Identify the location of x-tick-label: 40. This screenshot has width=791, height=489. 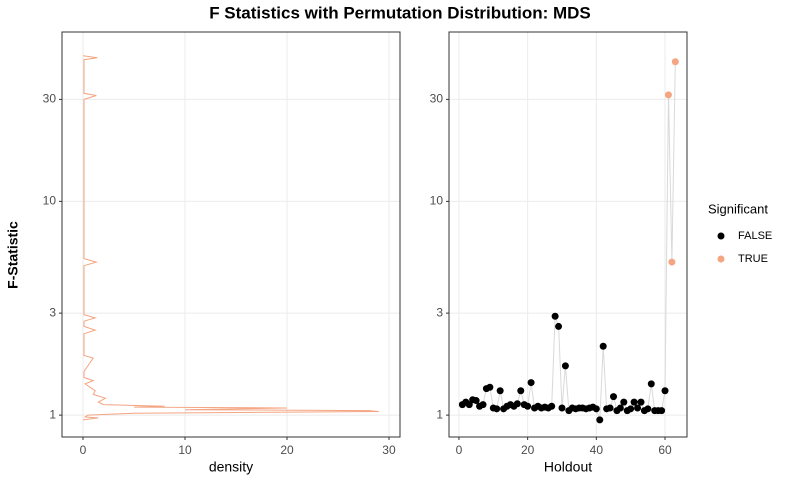
(597, 450).